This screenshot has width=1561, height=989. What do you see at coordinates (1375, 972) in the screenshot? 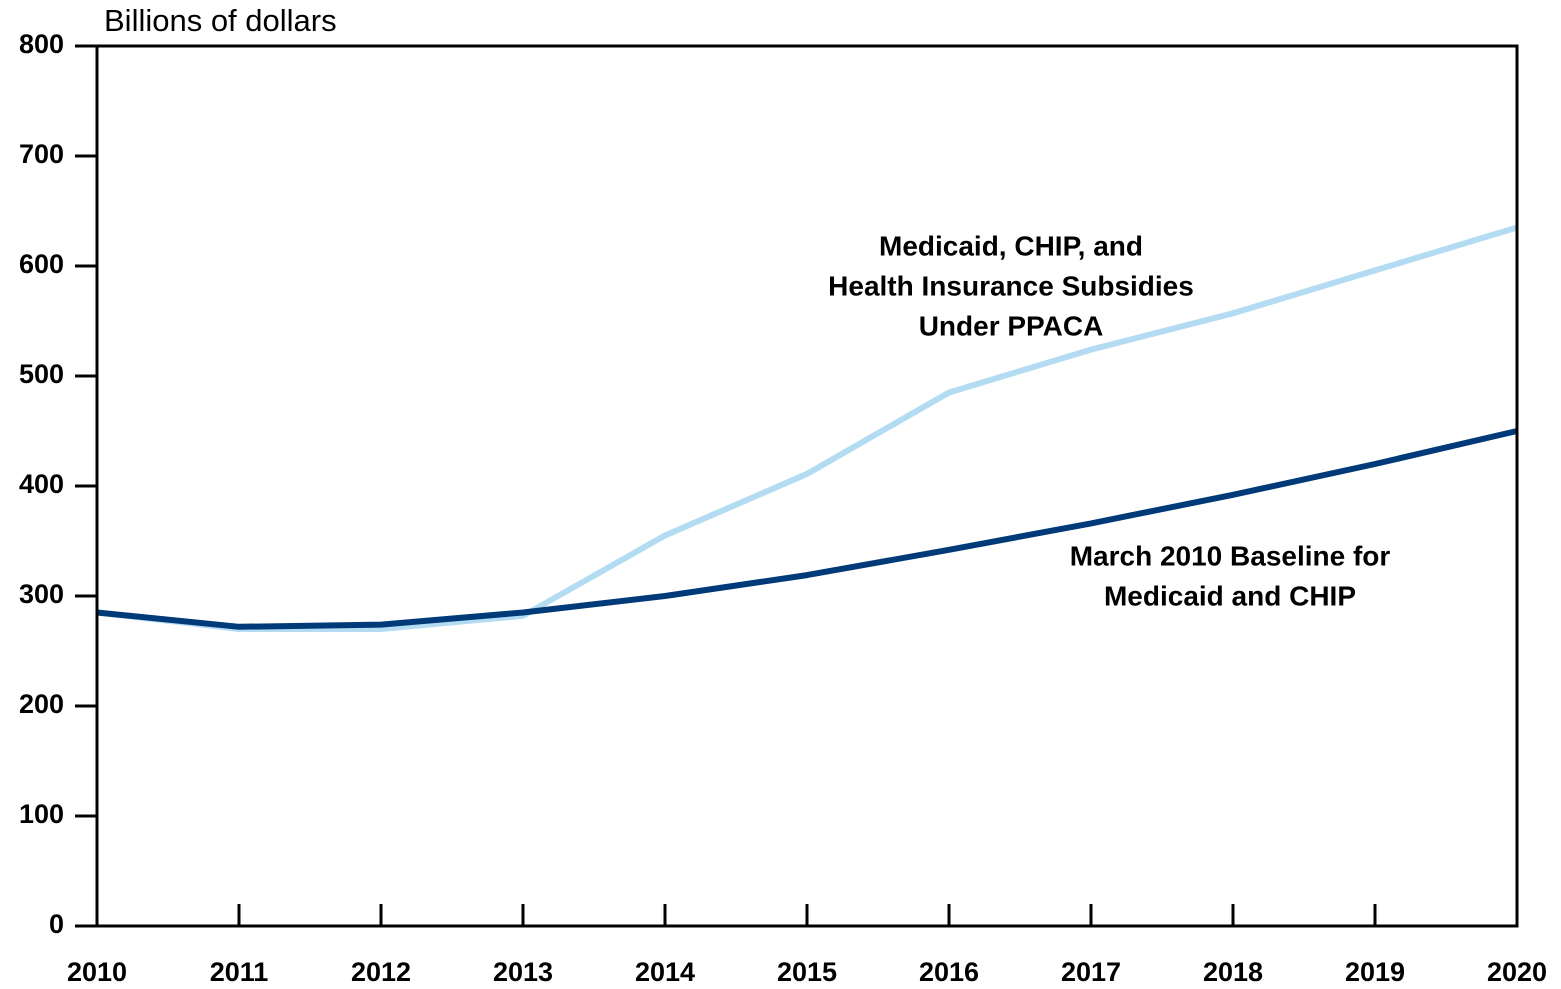
I see `x-tick-label: 2019` at bounding box center [1375, 972].